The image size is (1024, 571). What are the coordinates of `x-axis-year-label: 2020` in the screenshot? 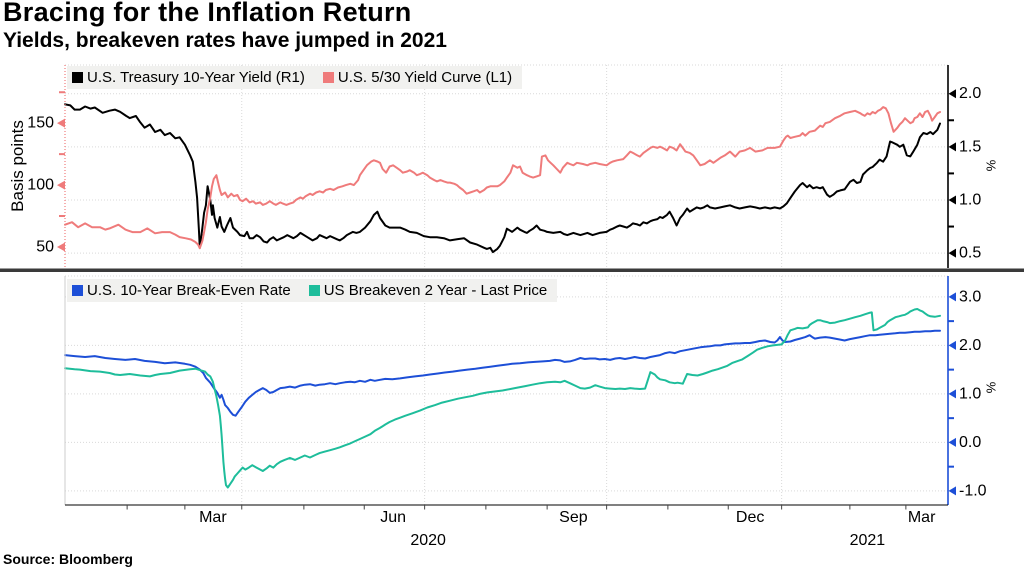 It's located at (428, 540).